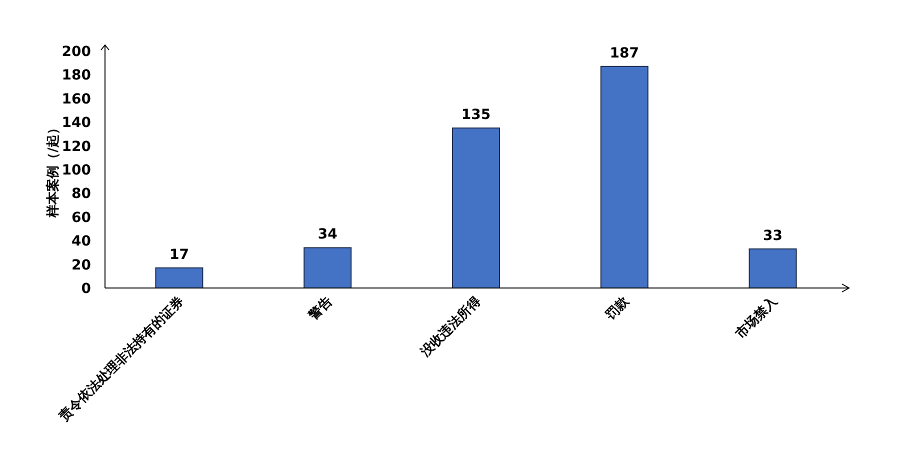  What do you see at coordinates (773, 236) in the screenshot?
I see `data-label: 33` at bounding box center [773, 236].